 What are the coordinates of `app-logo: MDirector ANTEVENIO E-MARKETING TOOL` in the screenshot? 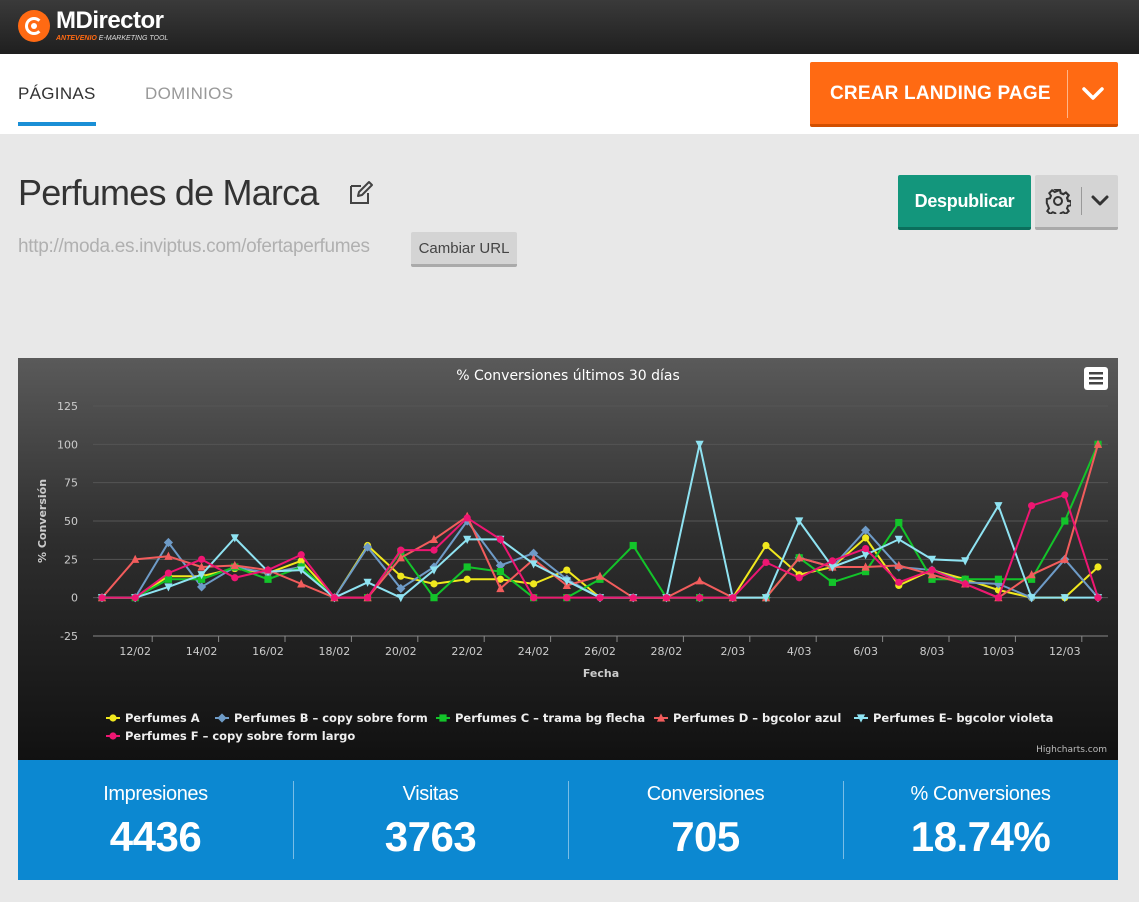 It's located at (93, 26).